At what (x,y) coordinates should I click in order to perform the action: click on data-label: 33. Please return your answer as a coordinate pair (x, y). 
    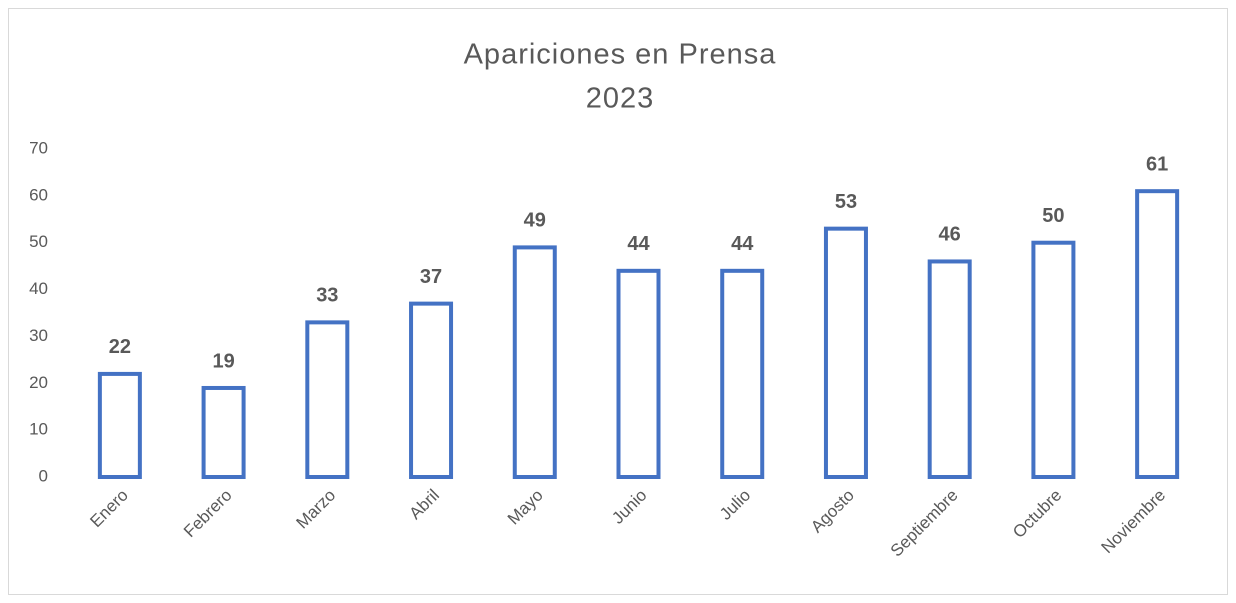
    Looking at the image, I should click on (327, 296).